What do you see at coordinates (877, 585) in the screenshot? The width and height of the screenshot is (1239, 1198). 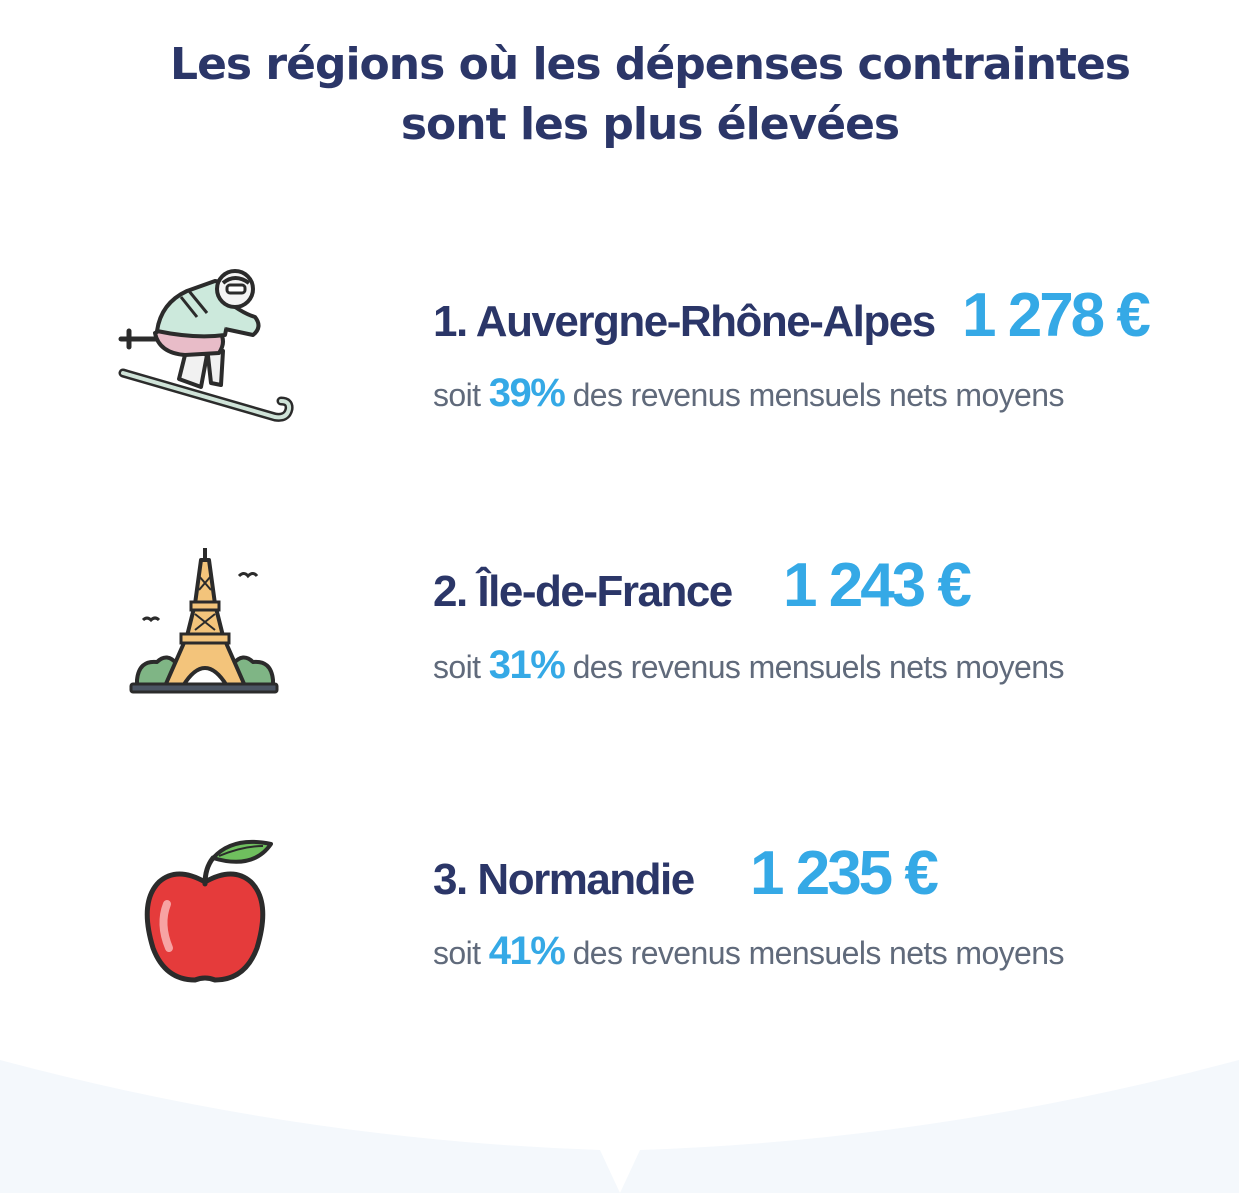 I see `region-amount: 1 243 €` at bounding box center [877, 585].